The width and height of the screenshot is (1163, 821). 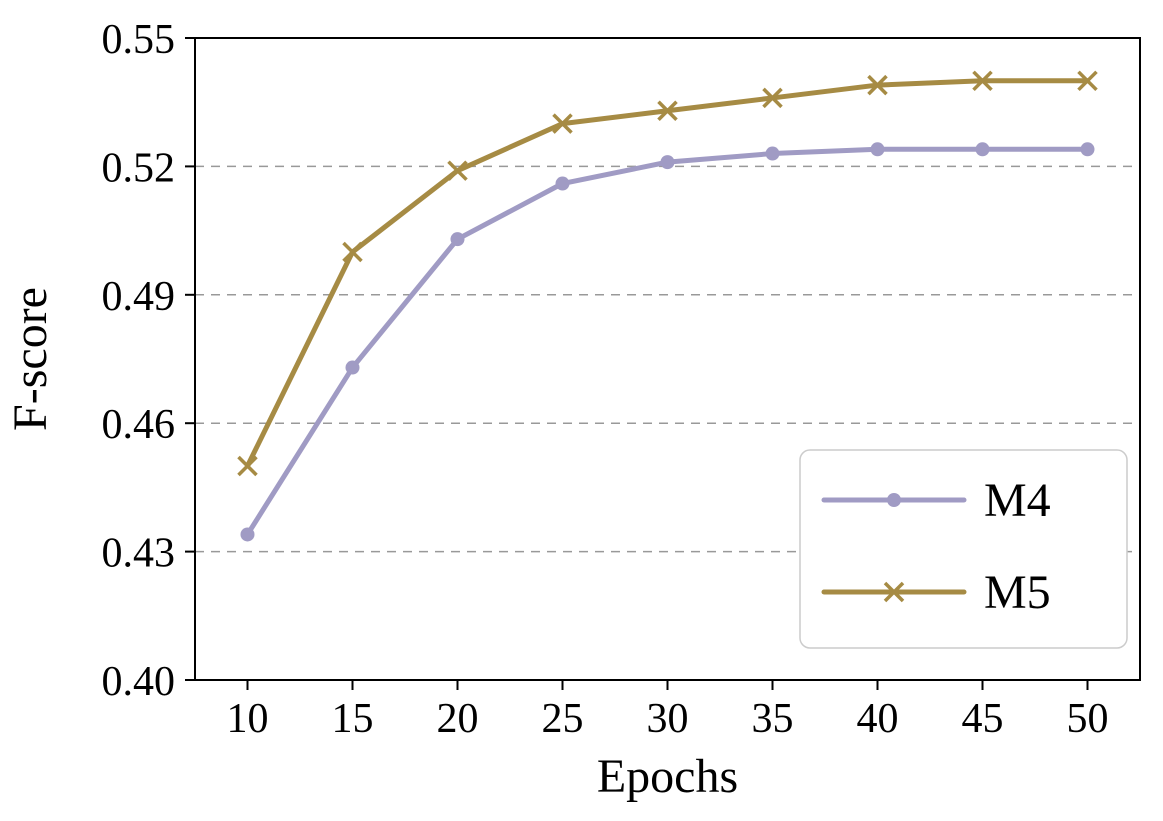 What do you see at coordinates (139, 168) in the screenshot?
I see `y-tick-label: 0.52` at bounding box center [139, 168].